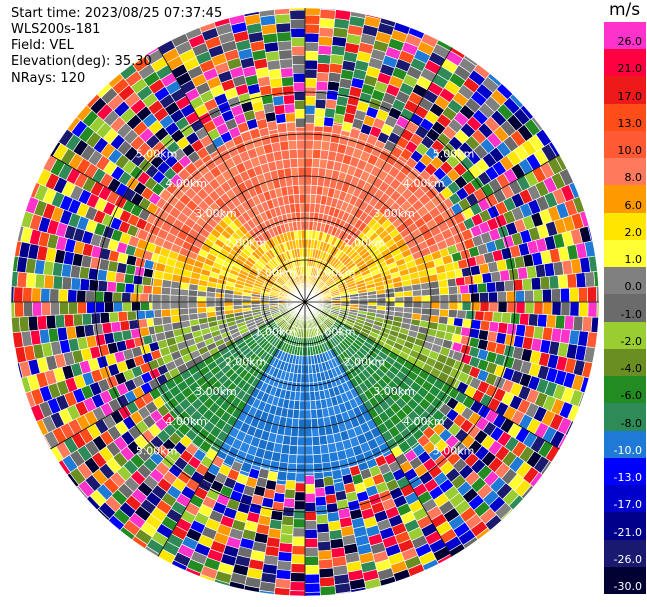 The height and width of the screenshot is (607, 647). I want to click on colorbar-tick-label: 6.0, so click(633, 205).